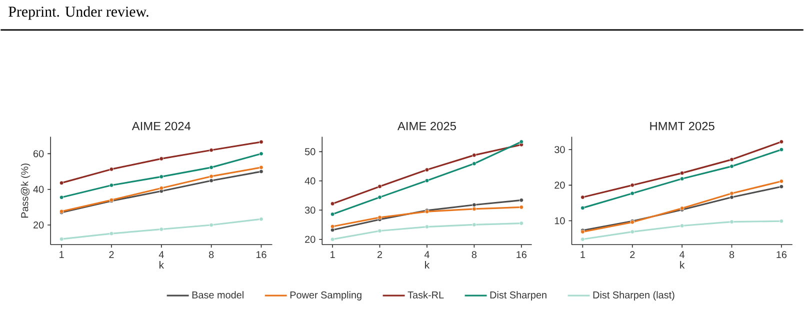  What do you see at coordinates (426, 295) in the screenshot?
I see `legend-label: Task-RL` at bounding box center [426, 295].